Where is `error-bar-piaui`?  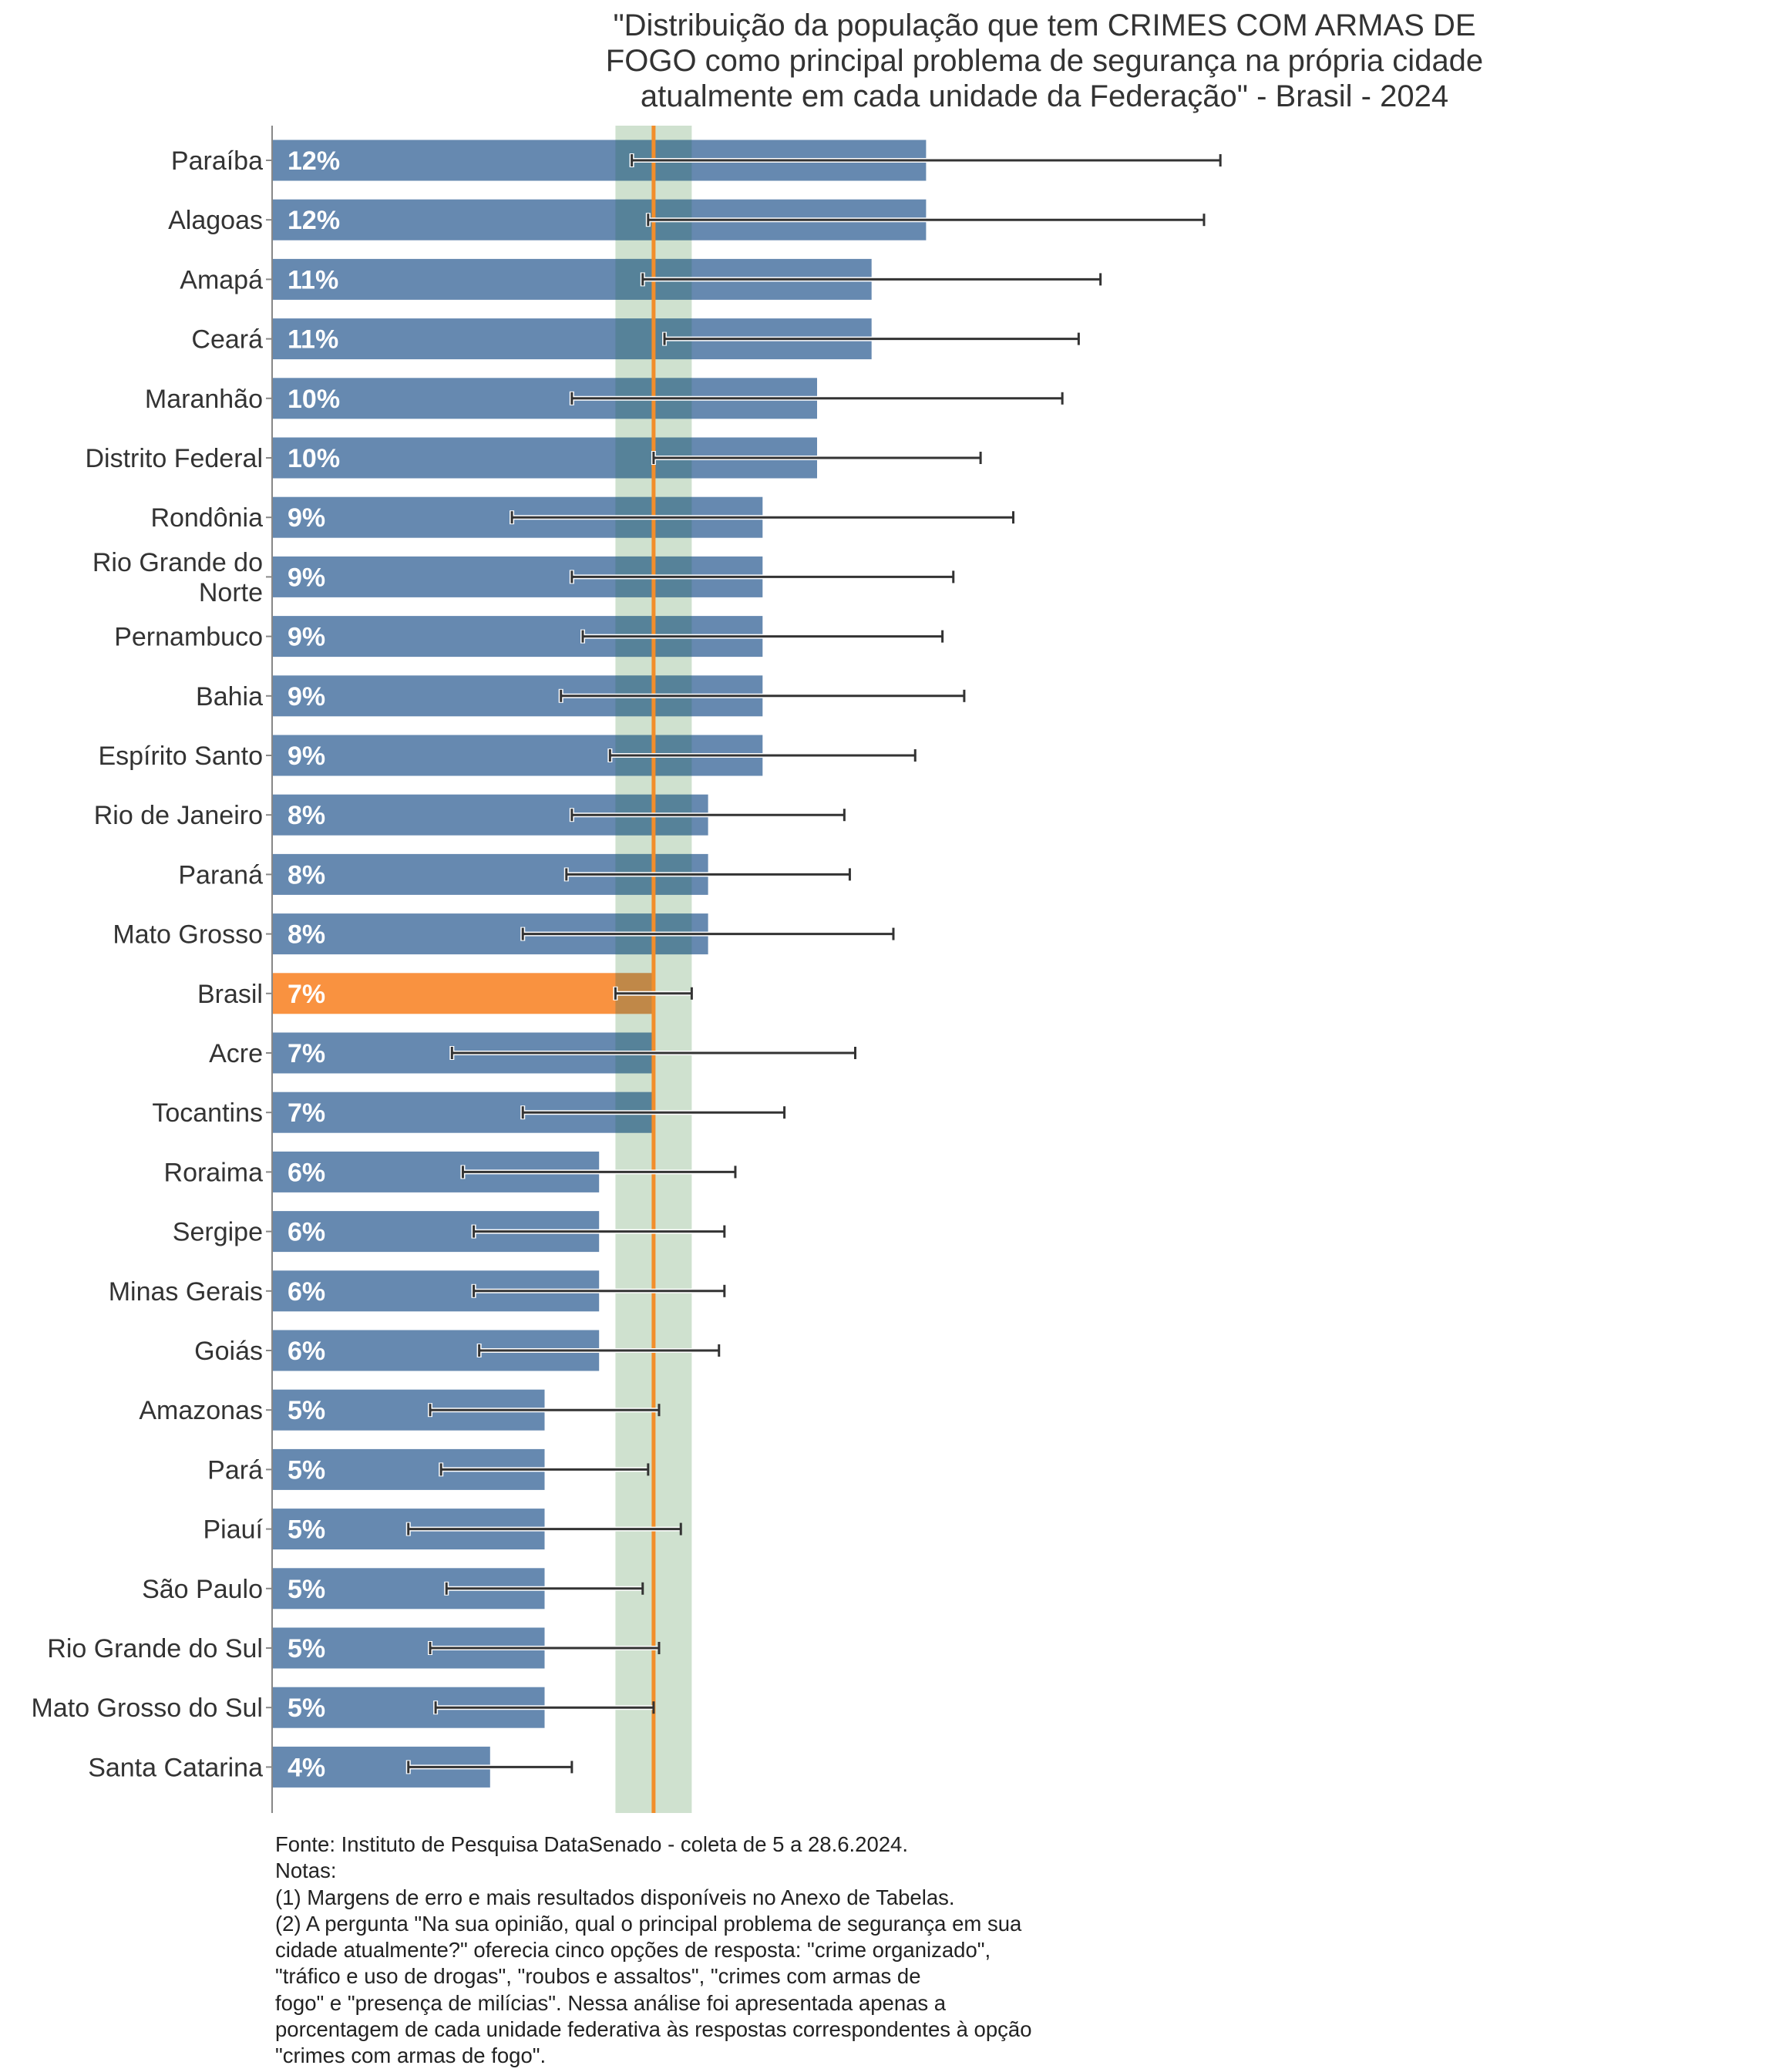
error-bar-piaui is located at coordinates (544, 1529).